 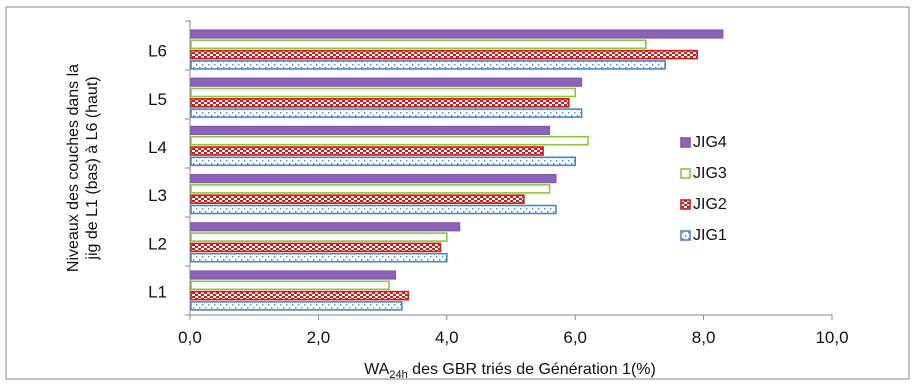 What do you see at coordinates (290, 285) in the screenshot?
I see `bar-l1-jig3` at bounding box center [290, 285].